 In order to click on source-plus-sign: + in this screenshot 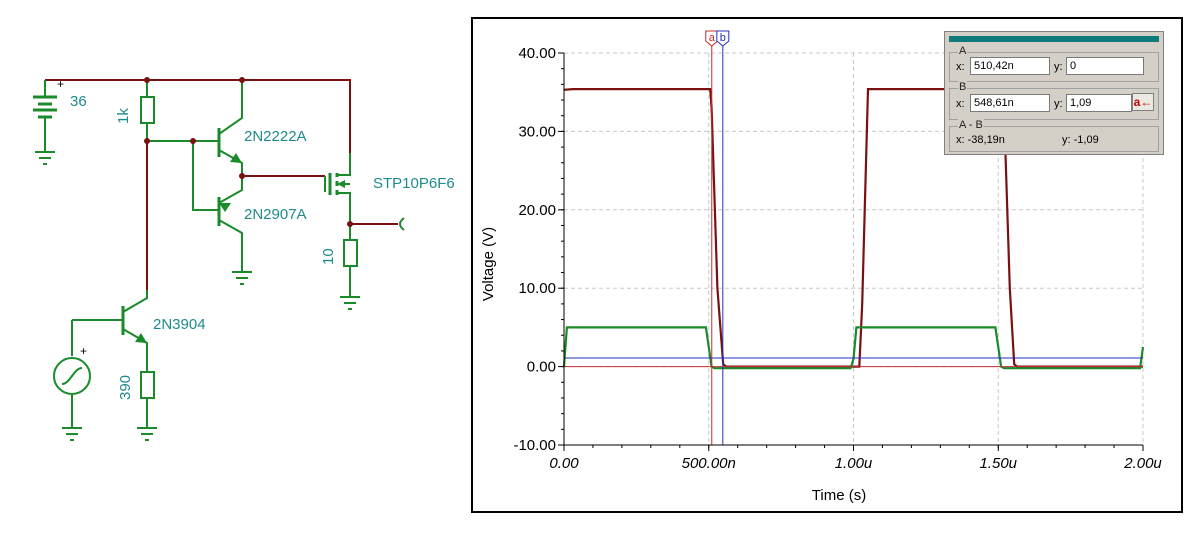, I will do `click(83, 351)`.